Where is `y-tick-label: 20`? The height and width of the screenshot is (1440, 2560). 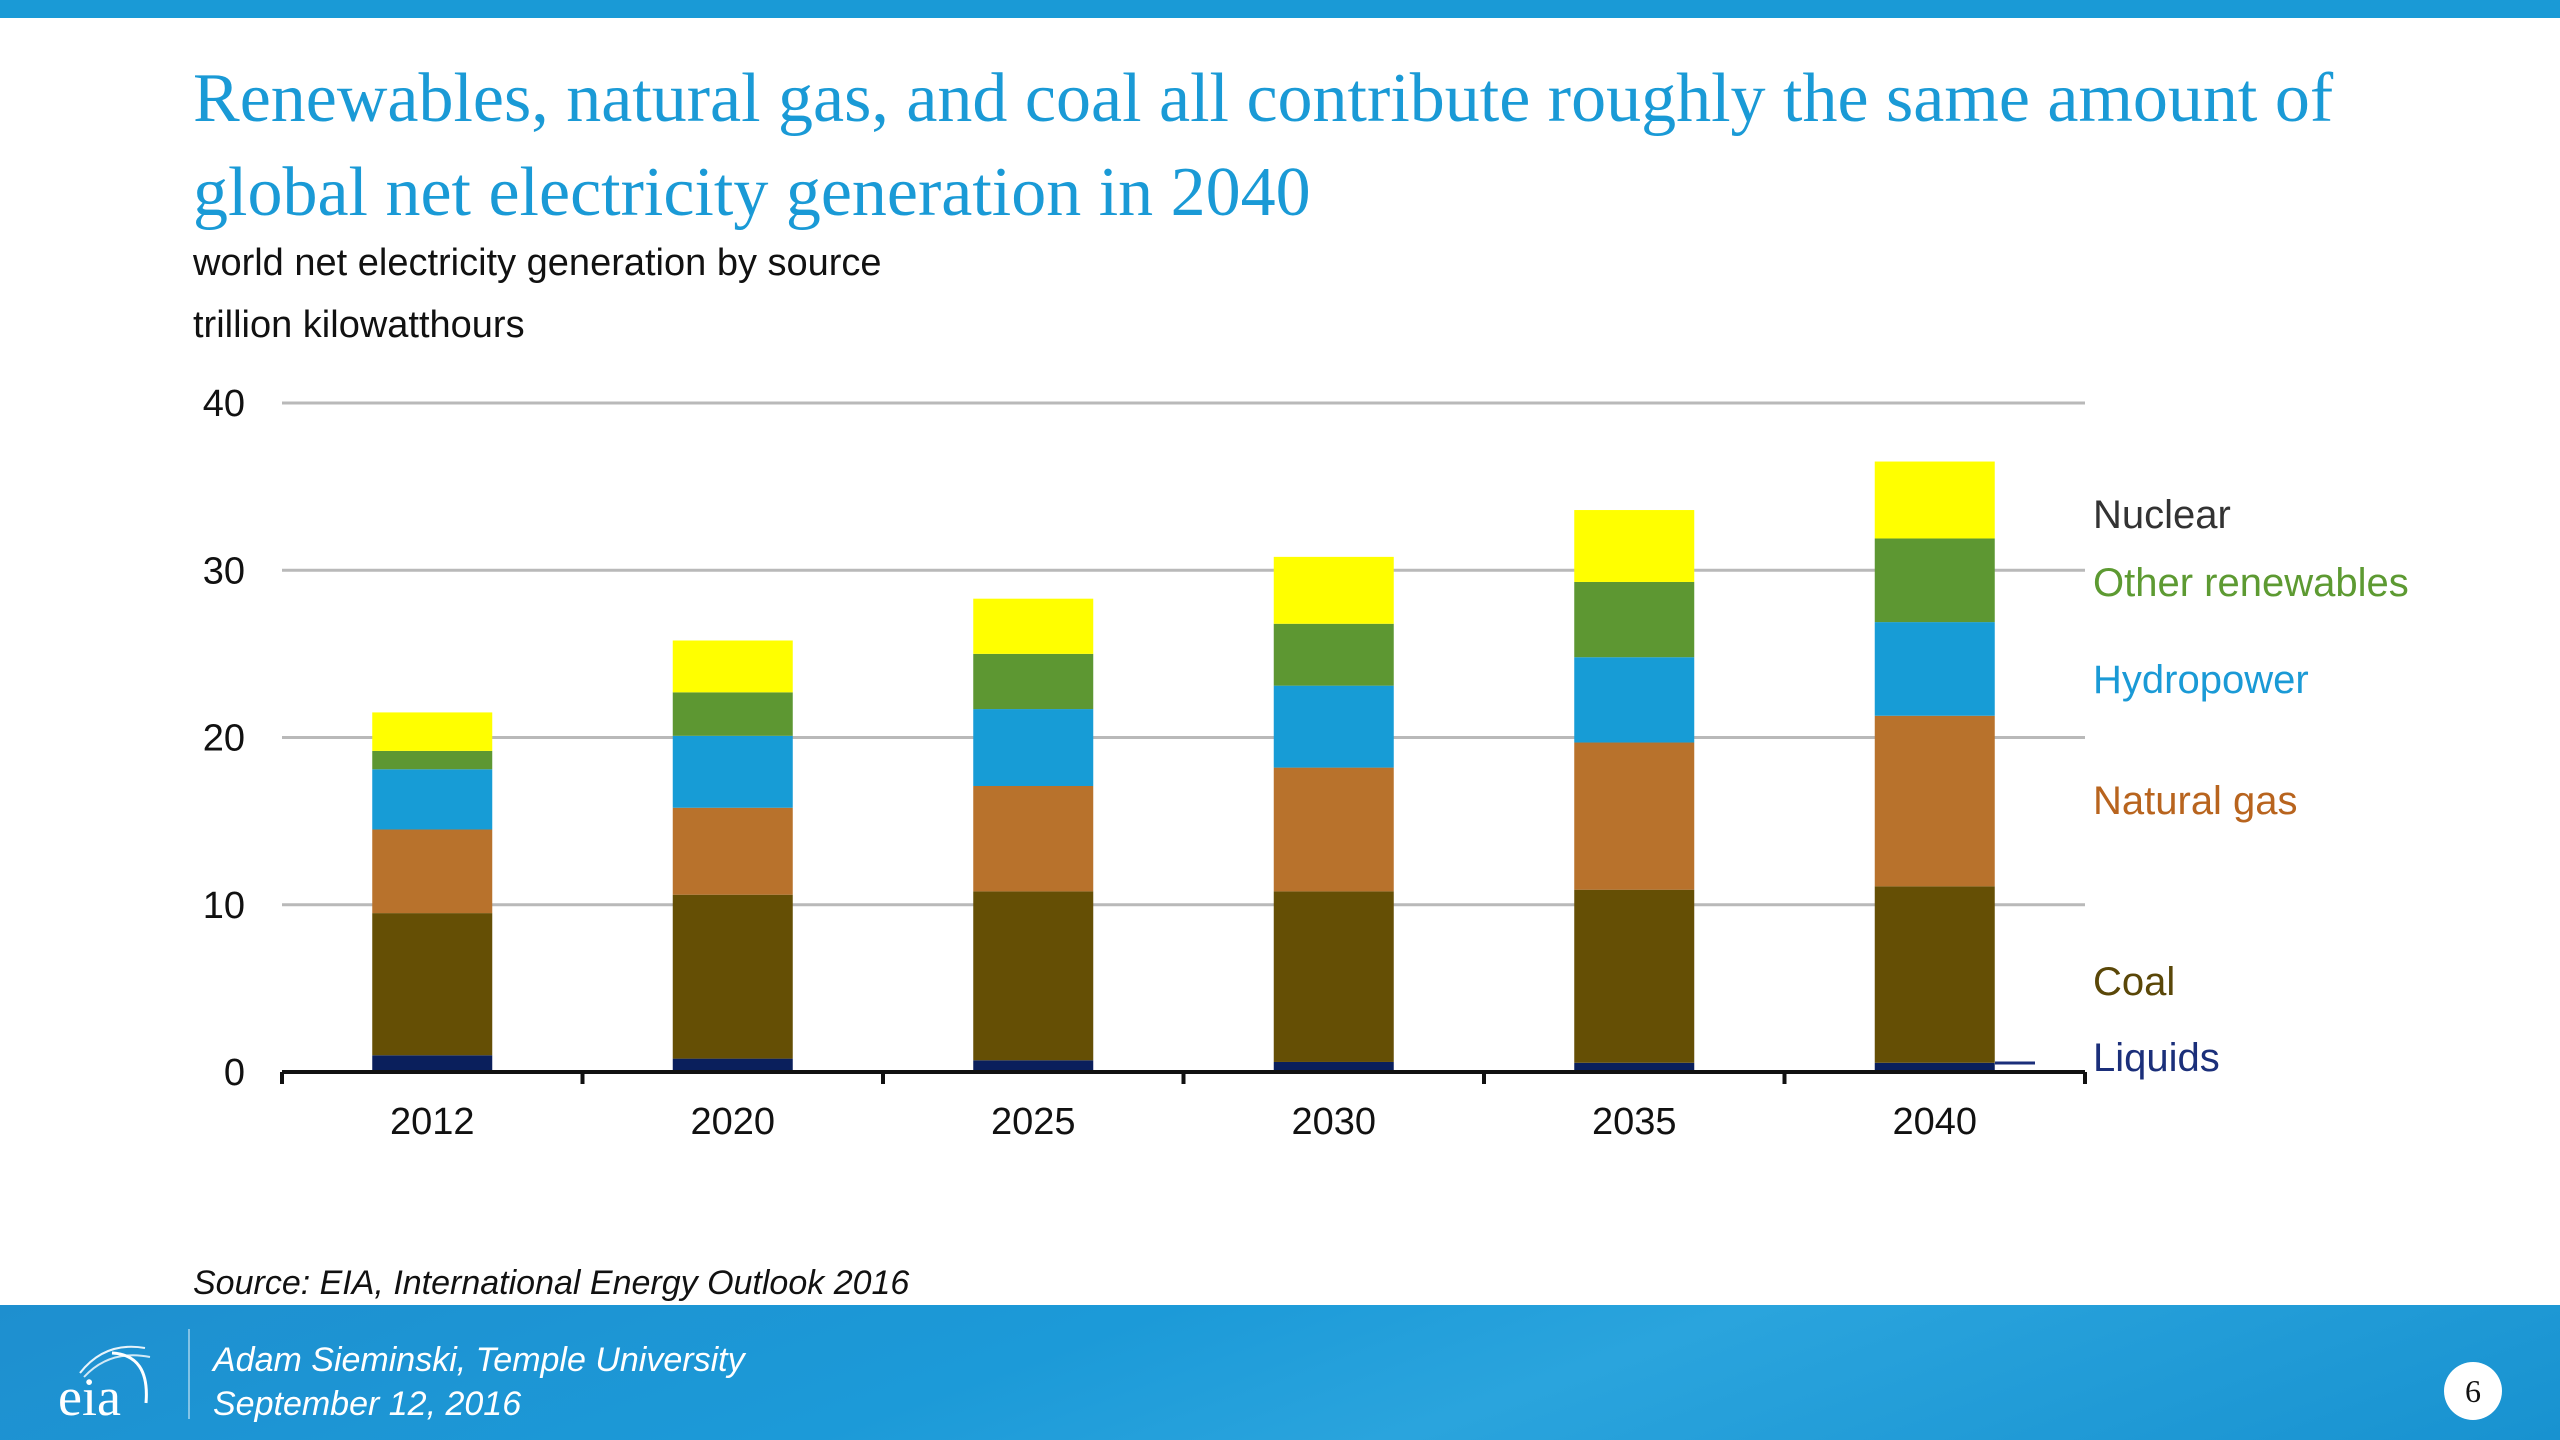
y-tick-label: 20 is located at coordinates (224, 739).